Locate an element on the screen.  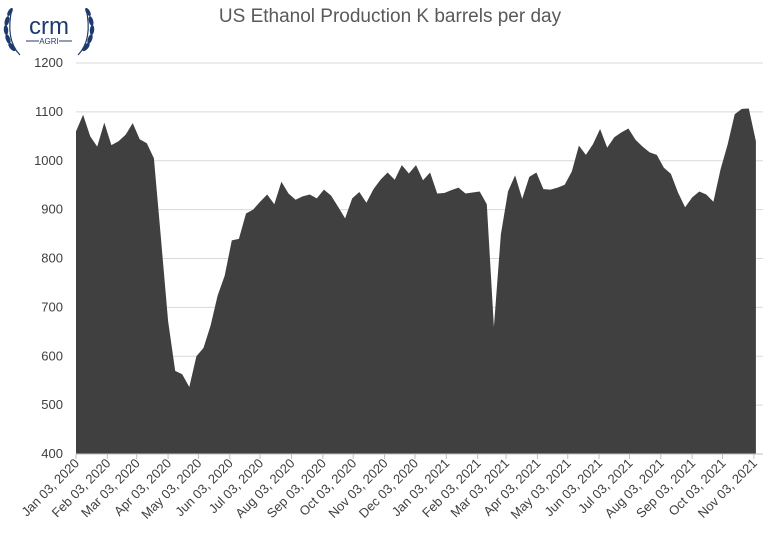
y-tick-label: 1000 is located at coordinates (48, 160).